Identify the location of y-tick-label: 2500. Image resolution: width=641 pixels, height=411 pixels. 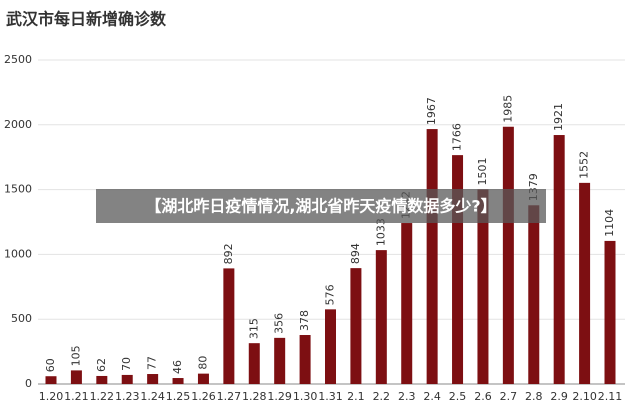
(18, 59).